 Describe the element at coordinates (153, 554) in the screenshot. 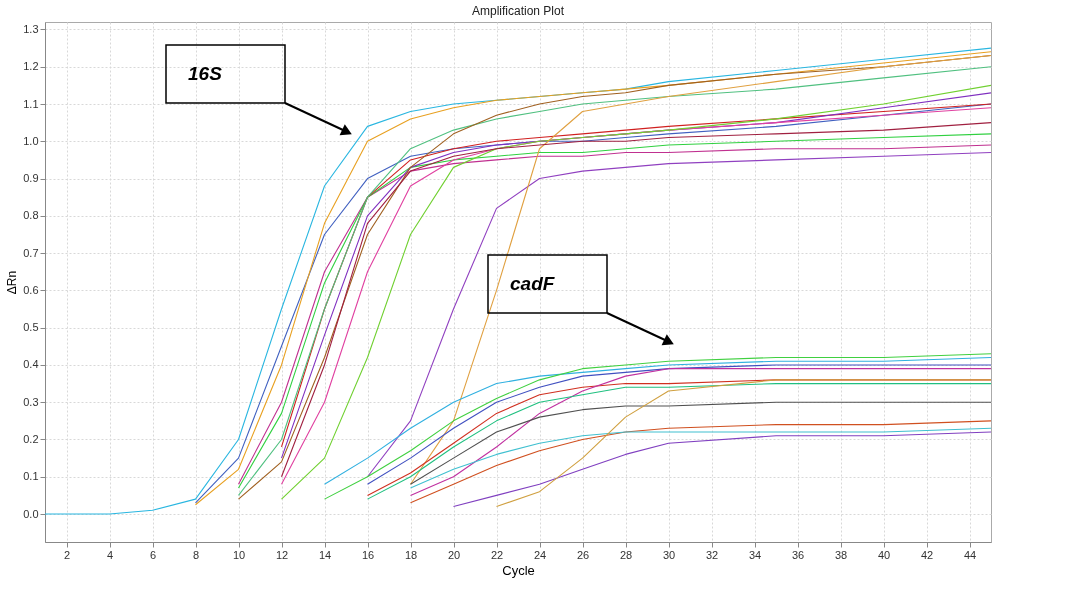

I see `x-tick-label: 6` at that location.